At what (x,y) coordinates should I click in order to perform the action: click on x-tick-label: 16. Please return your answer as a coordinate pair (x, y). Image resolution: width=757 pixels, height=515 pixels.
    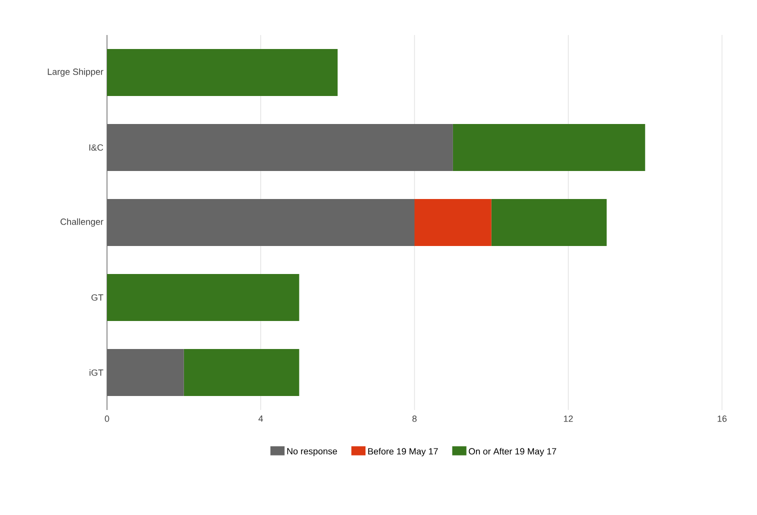
    Looking at the image, I should click on (722, 419).